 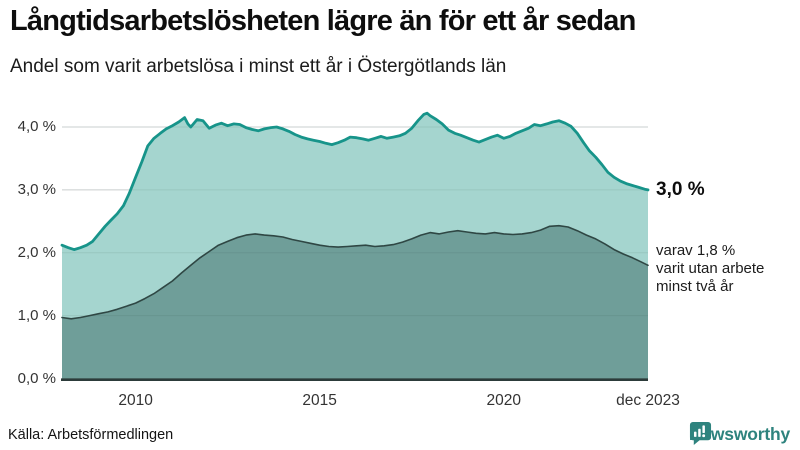 What do you see at coordinates (36, 189) in the screenshot?
I see `y-tick-label: 3,0 %` at bounding box center [36, 189].